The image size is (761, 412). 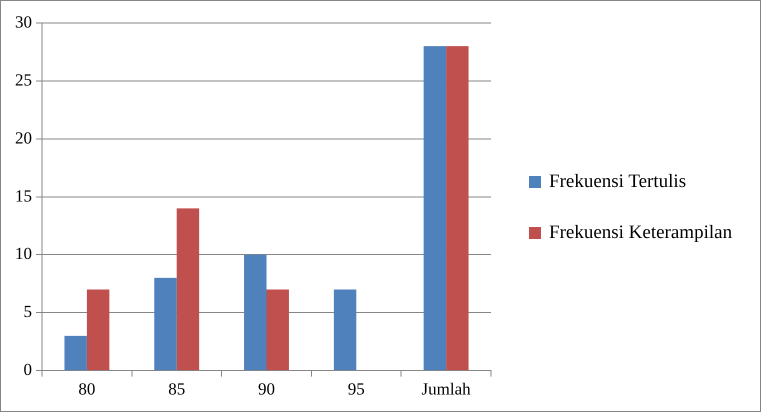 I want to click on y-tick-label: 10, so click(x=23, y=254).